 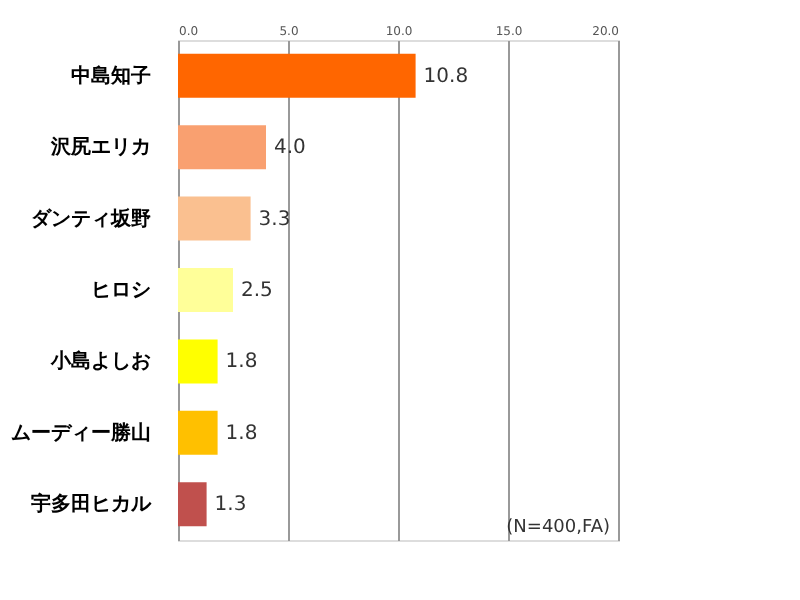 I want to click on y-tick-label: 中島知子, so click(x=111, y=75).